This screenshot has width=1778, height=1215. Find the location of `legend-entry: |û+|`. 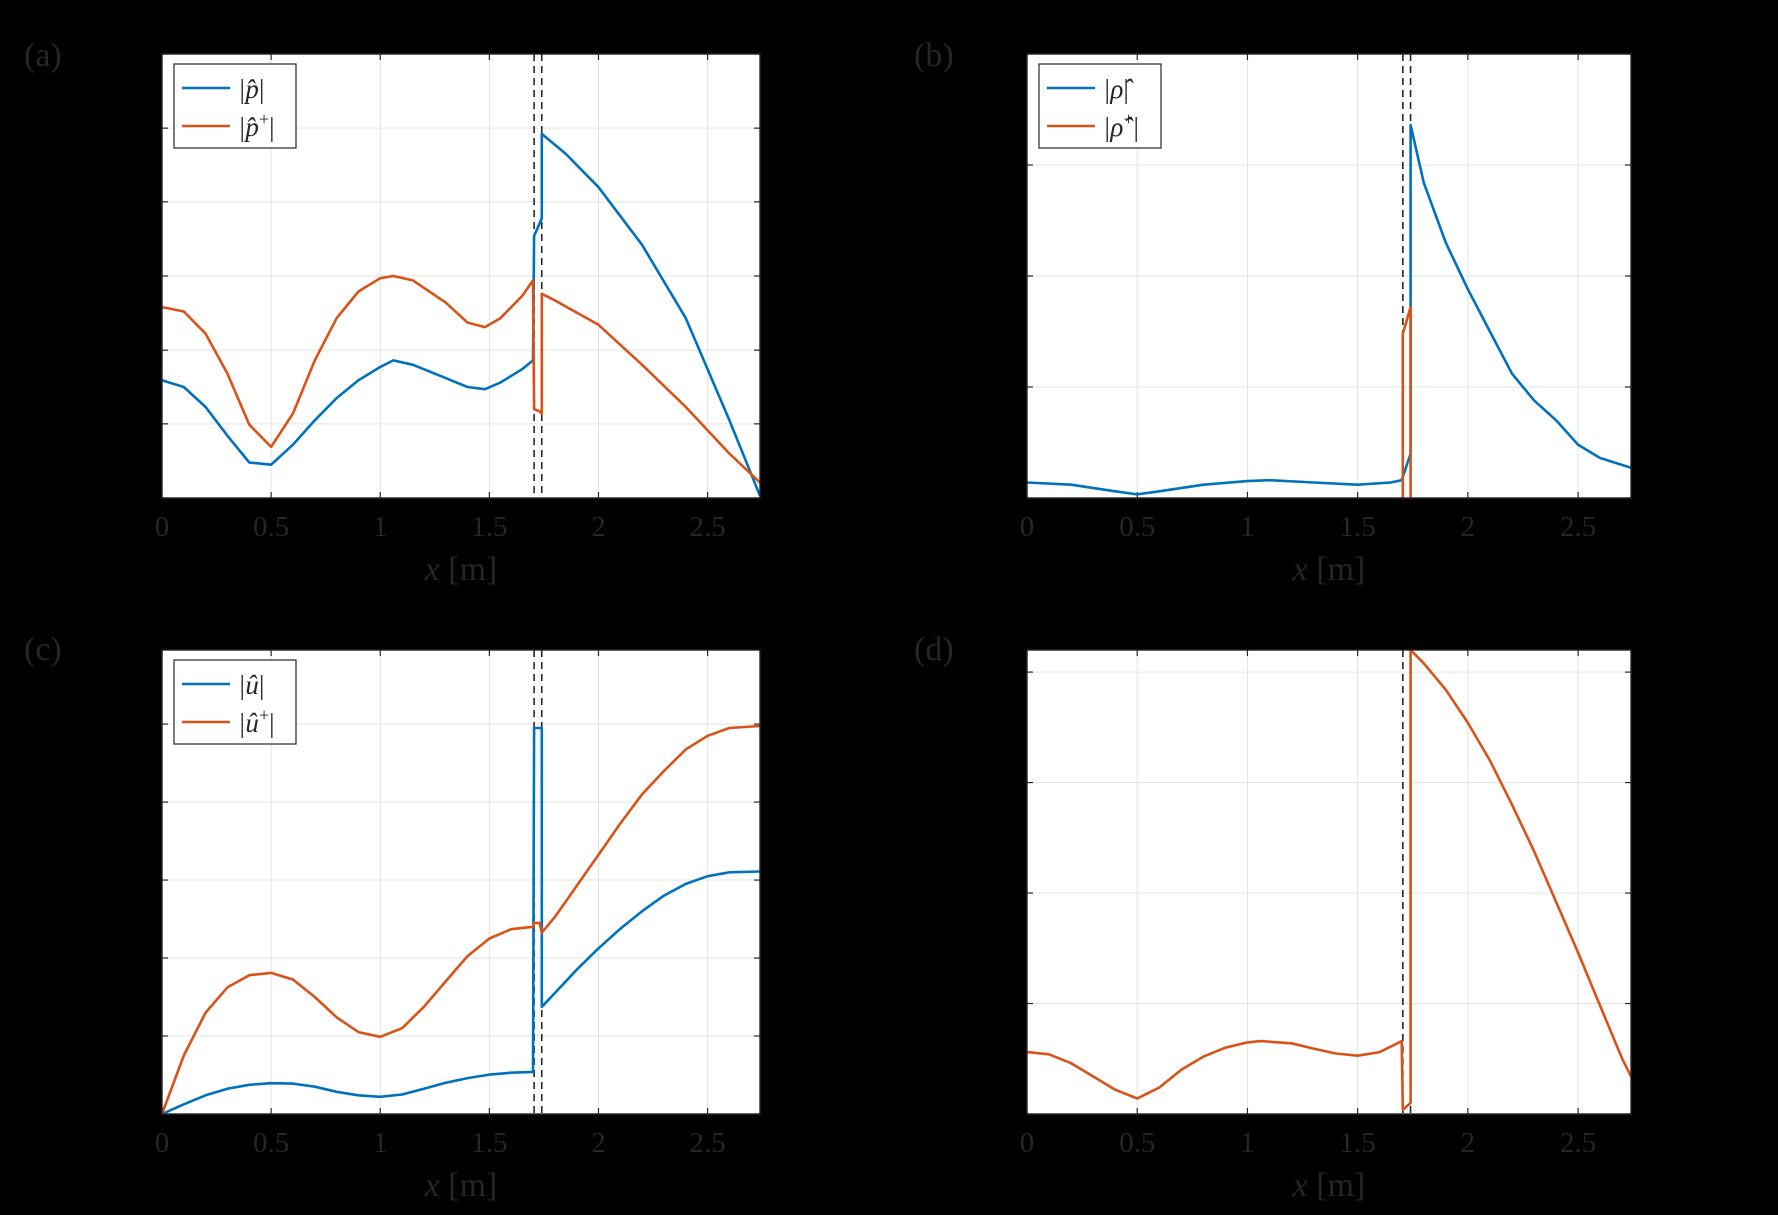

legend-entry: |û+| is located at coordinates (256, 721).